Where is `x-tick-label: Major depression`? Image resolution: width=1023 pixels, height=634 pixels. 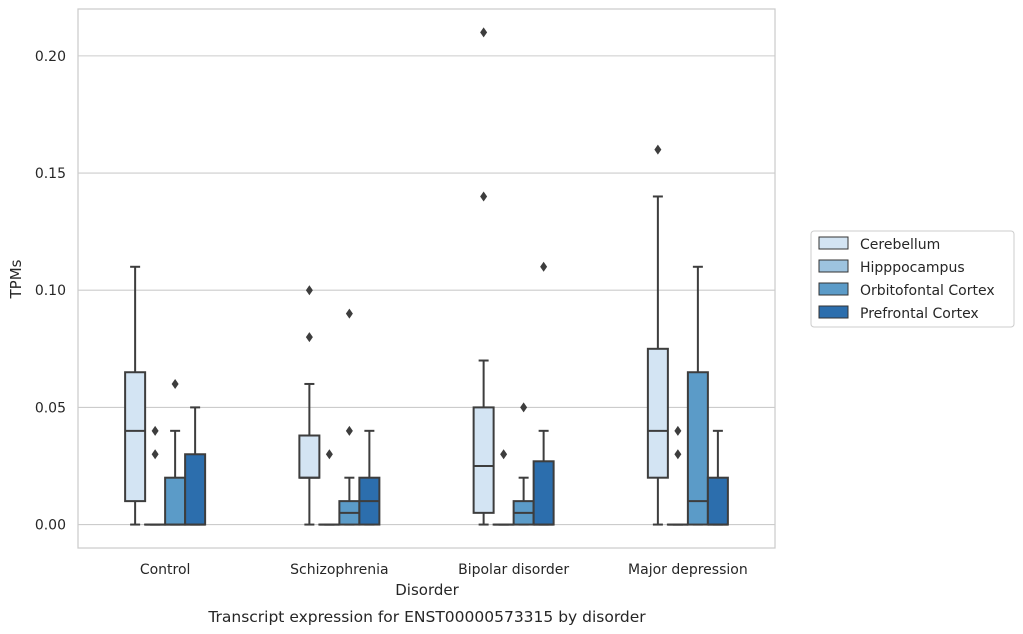 x-tick-label: Major depression is located at coordinates (688, 570).